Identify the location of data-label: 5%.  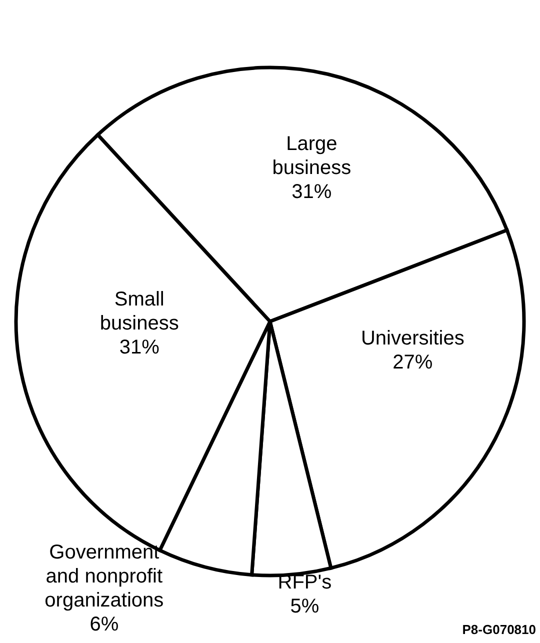
(305, 607).